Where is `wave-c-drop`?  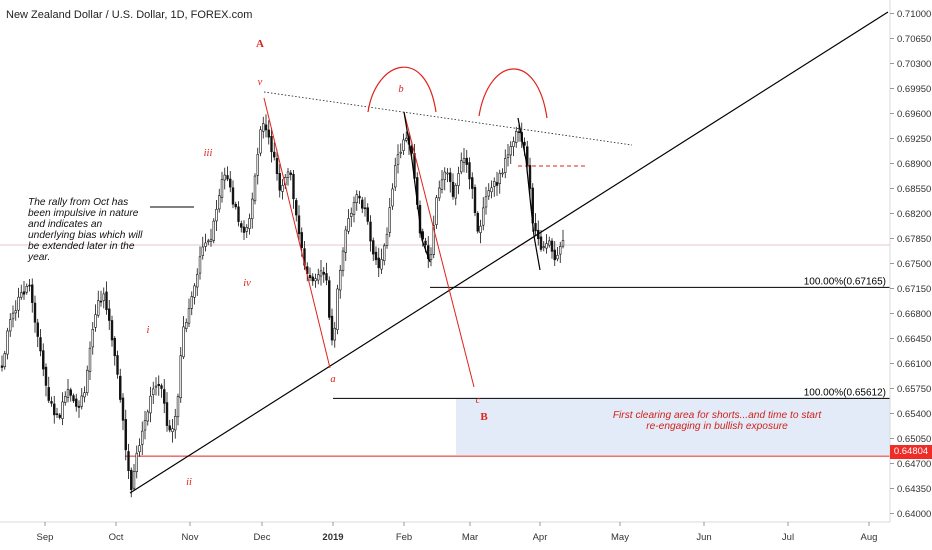
wave-c-drop is located at coordinates (529, 194).